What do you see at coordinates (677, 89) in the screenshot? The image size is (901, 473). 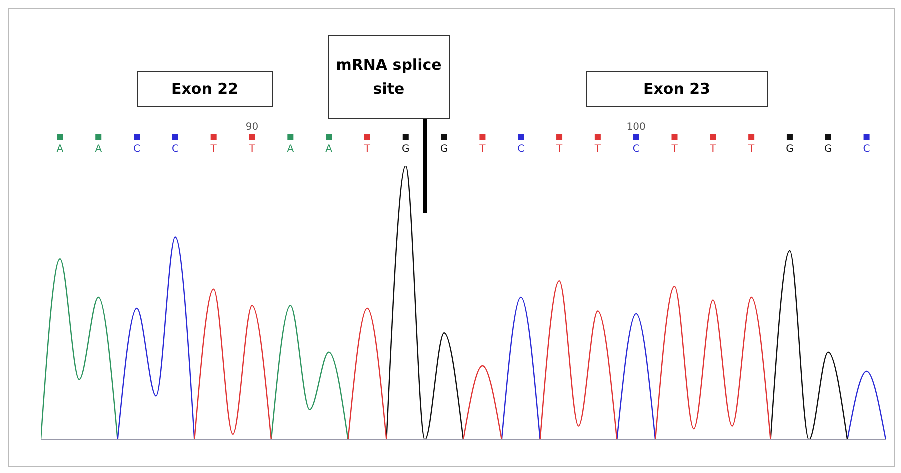 I see `text: Exon 23` at bounding box center [677, 89].